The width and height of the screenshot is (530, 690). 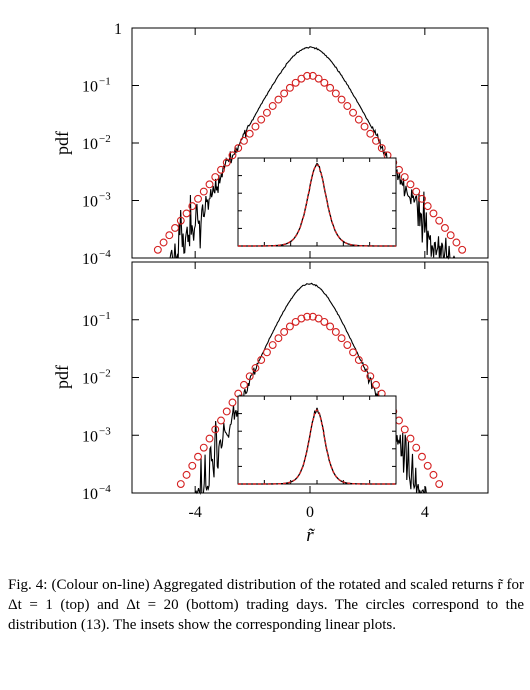 What do you see at coordinates (105, 82) in the screenshot?
I see `y-tick-label-exponent: −1` at bounding box center [105, 82].